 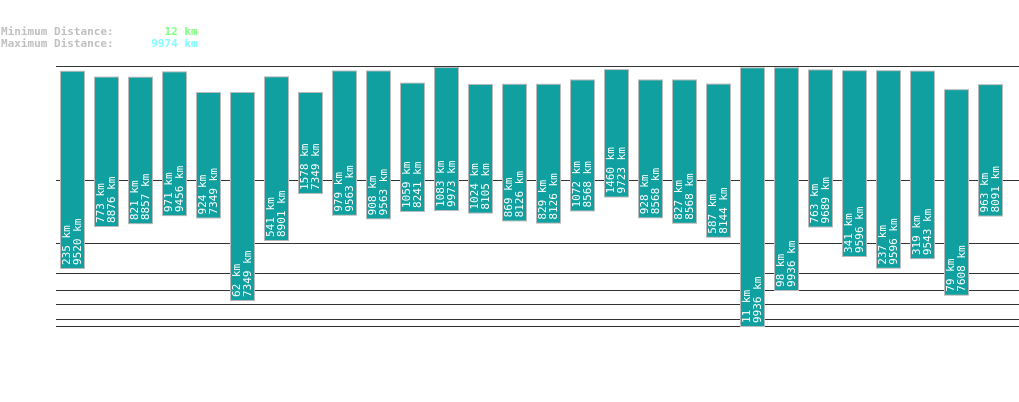 What do you see at coordinates (406, 184) in the screenshot?
I see `bar-min-label: 1059 km` at bounding box center [406, 184].